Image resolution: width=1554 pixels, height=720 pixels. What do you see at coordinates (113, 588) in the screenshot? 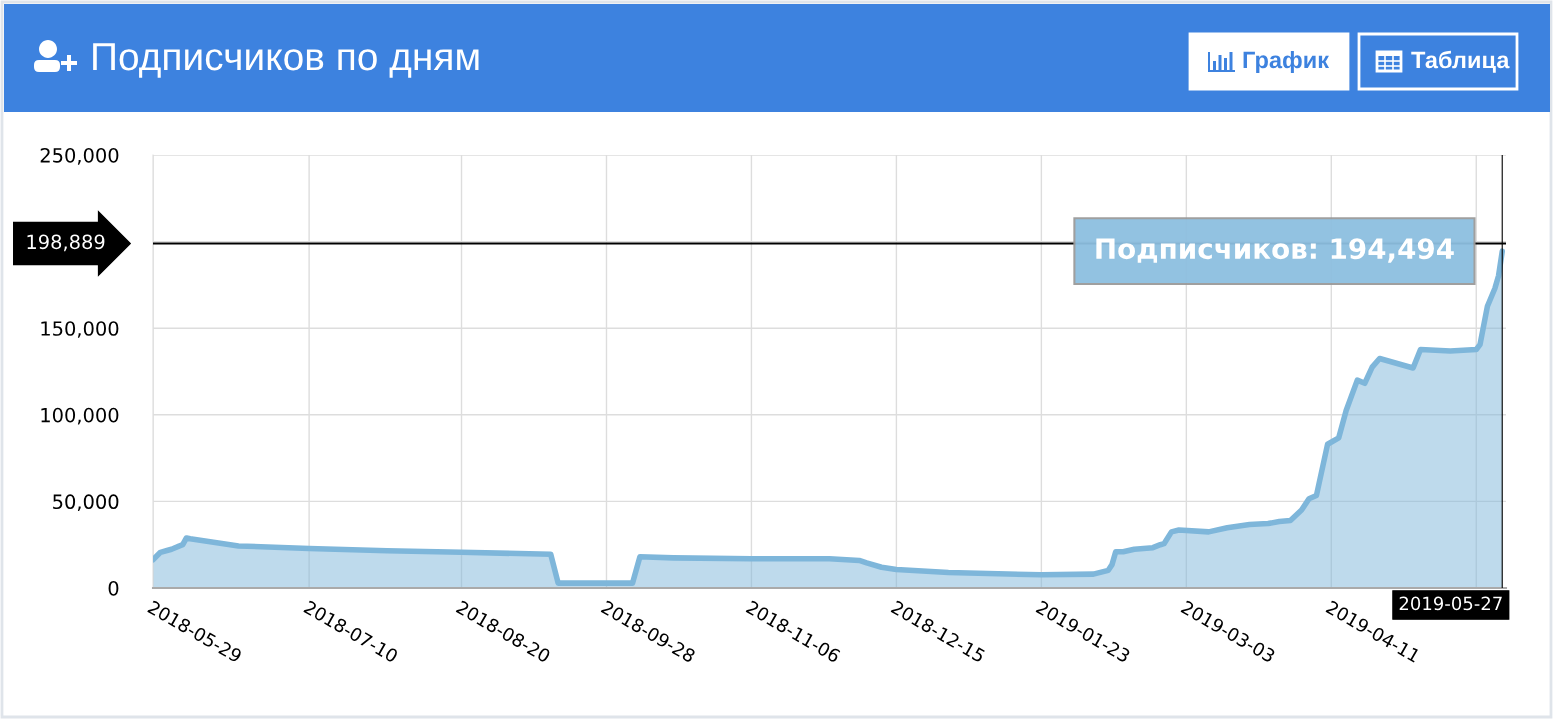
I see `y-tick-label: 0` at bounding box center [113, 588].